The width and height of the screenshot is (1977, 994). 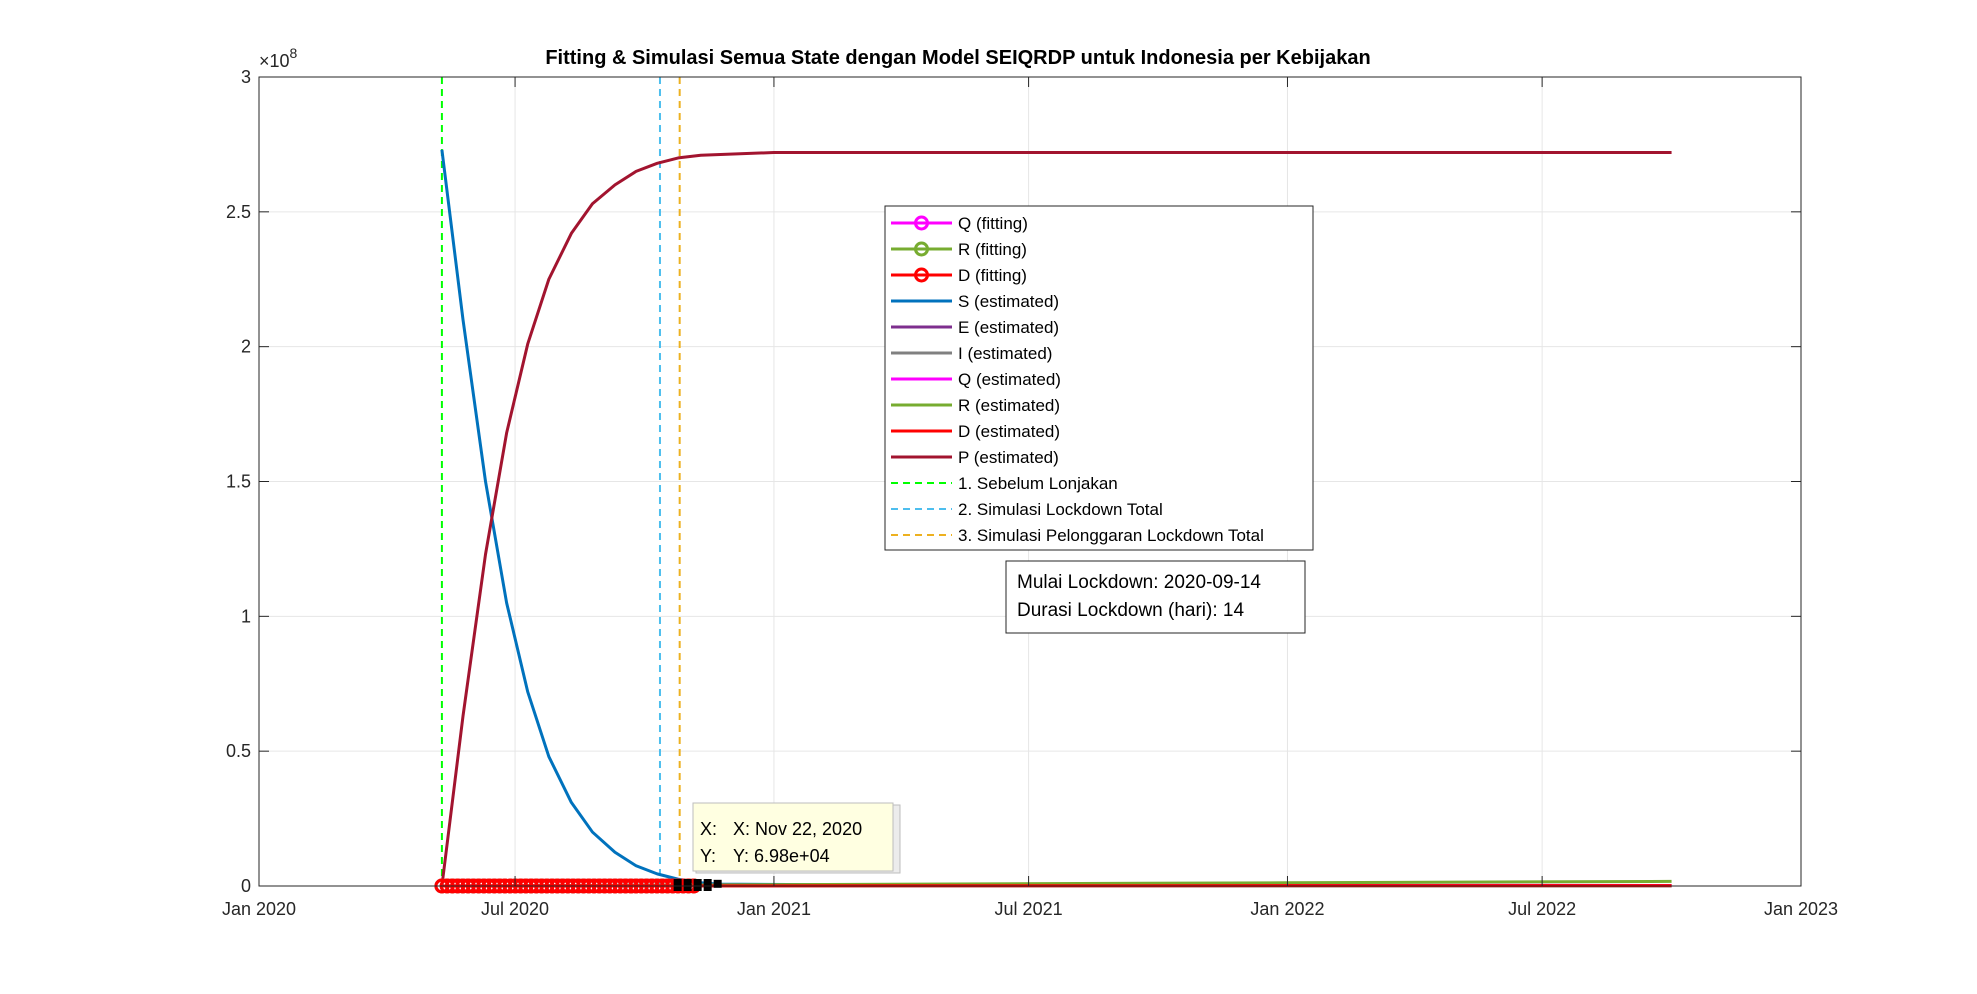 I want to click on y-tick-label: 1, so click(x=246, y=616).